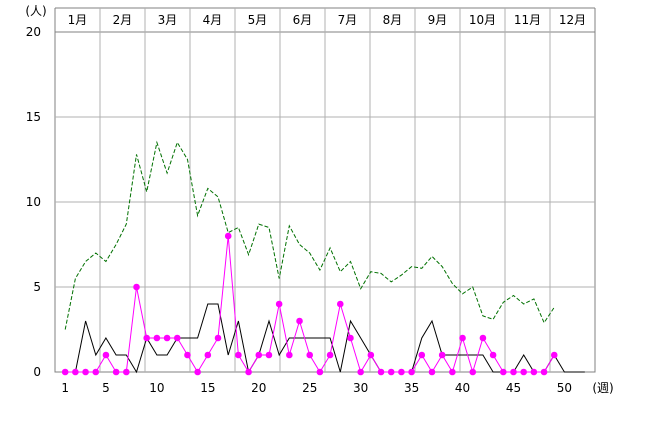 The width and height of the screenshot is (652, 424). I want to click on y-tick-label: 15, so click(33, 117).